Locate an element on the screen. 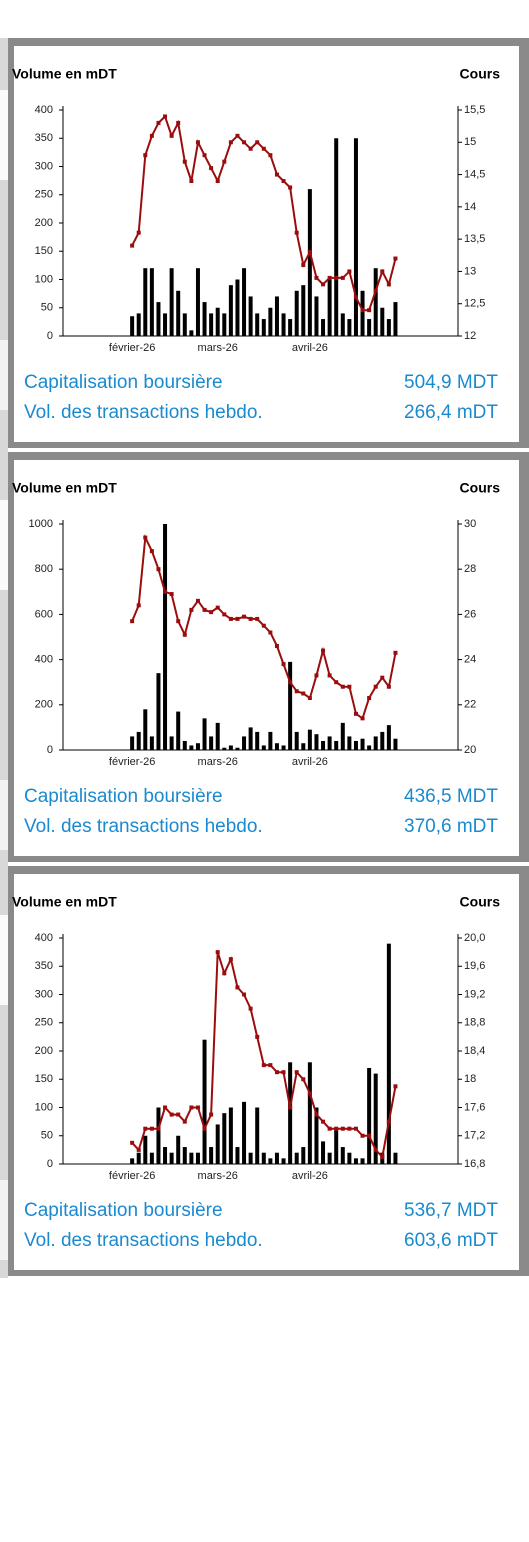 This screenshot has height=1542, width=529. y-tick-label: 0 is located at coordinates (50, 750).